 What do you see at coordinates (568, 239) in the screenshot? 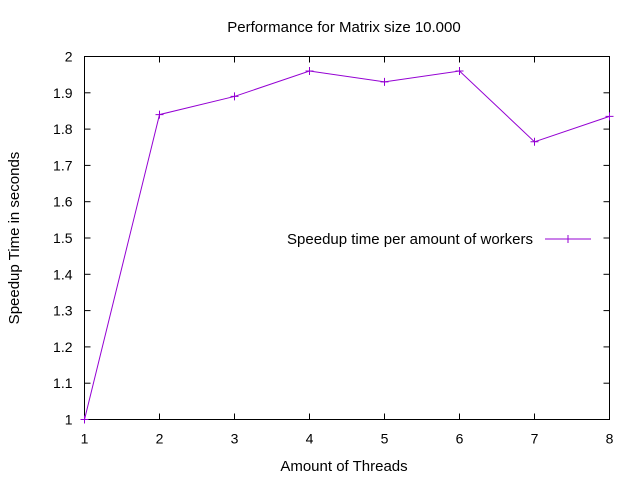
I see `legend-marker` at bounding box center [568, 239].